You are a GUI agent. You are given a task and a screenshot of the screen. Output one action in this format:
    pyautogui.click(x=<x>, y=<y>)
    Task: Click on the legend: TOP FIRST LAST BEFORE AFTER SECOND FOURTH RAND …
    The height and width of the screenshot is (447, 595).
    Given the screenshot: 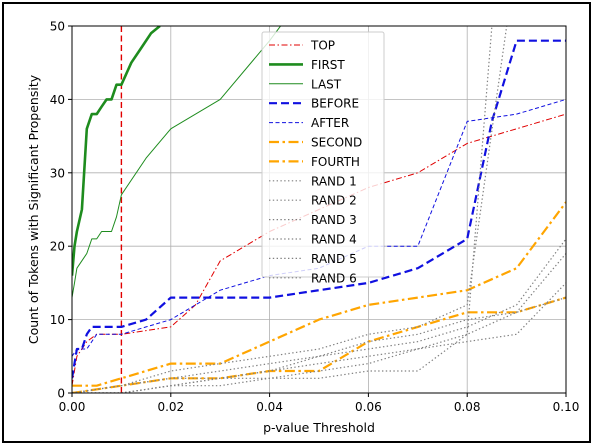 What is the action you would take?
    pyautogui.click(x=323, y=158)
    